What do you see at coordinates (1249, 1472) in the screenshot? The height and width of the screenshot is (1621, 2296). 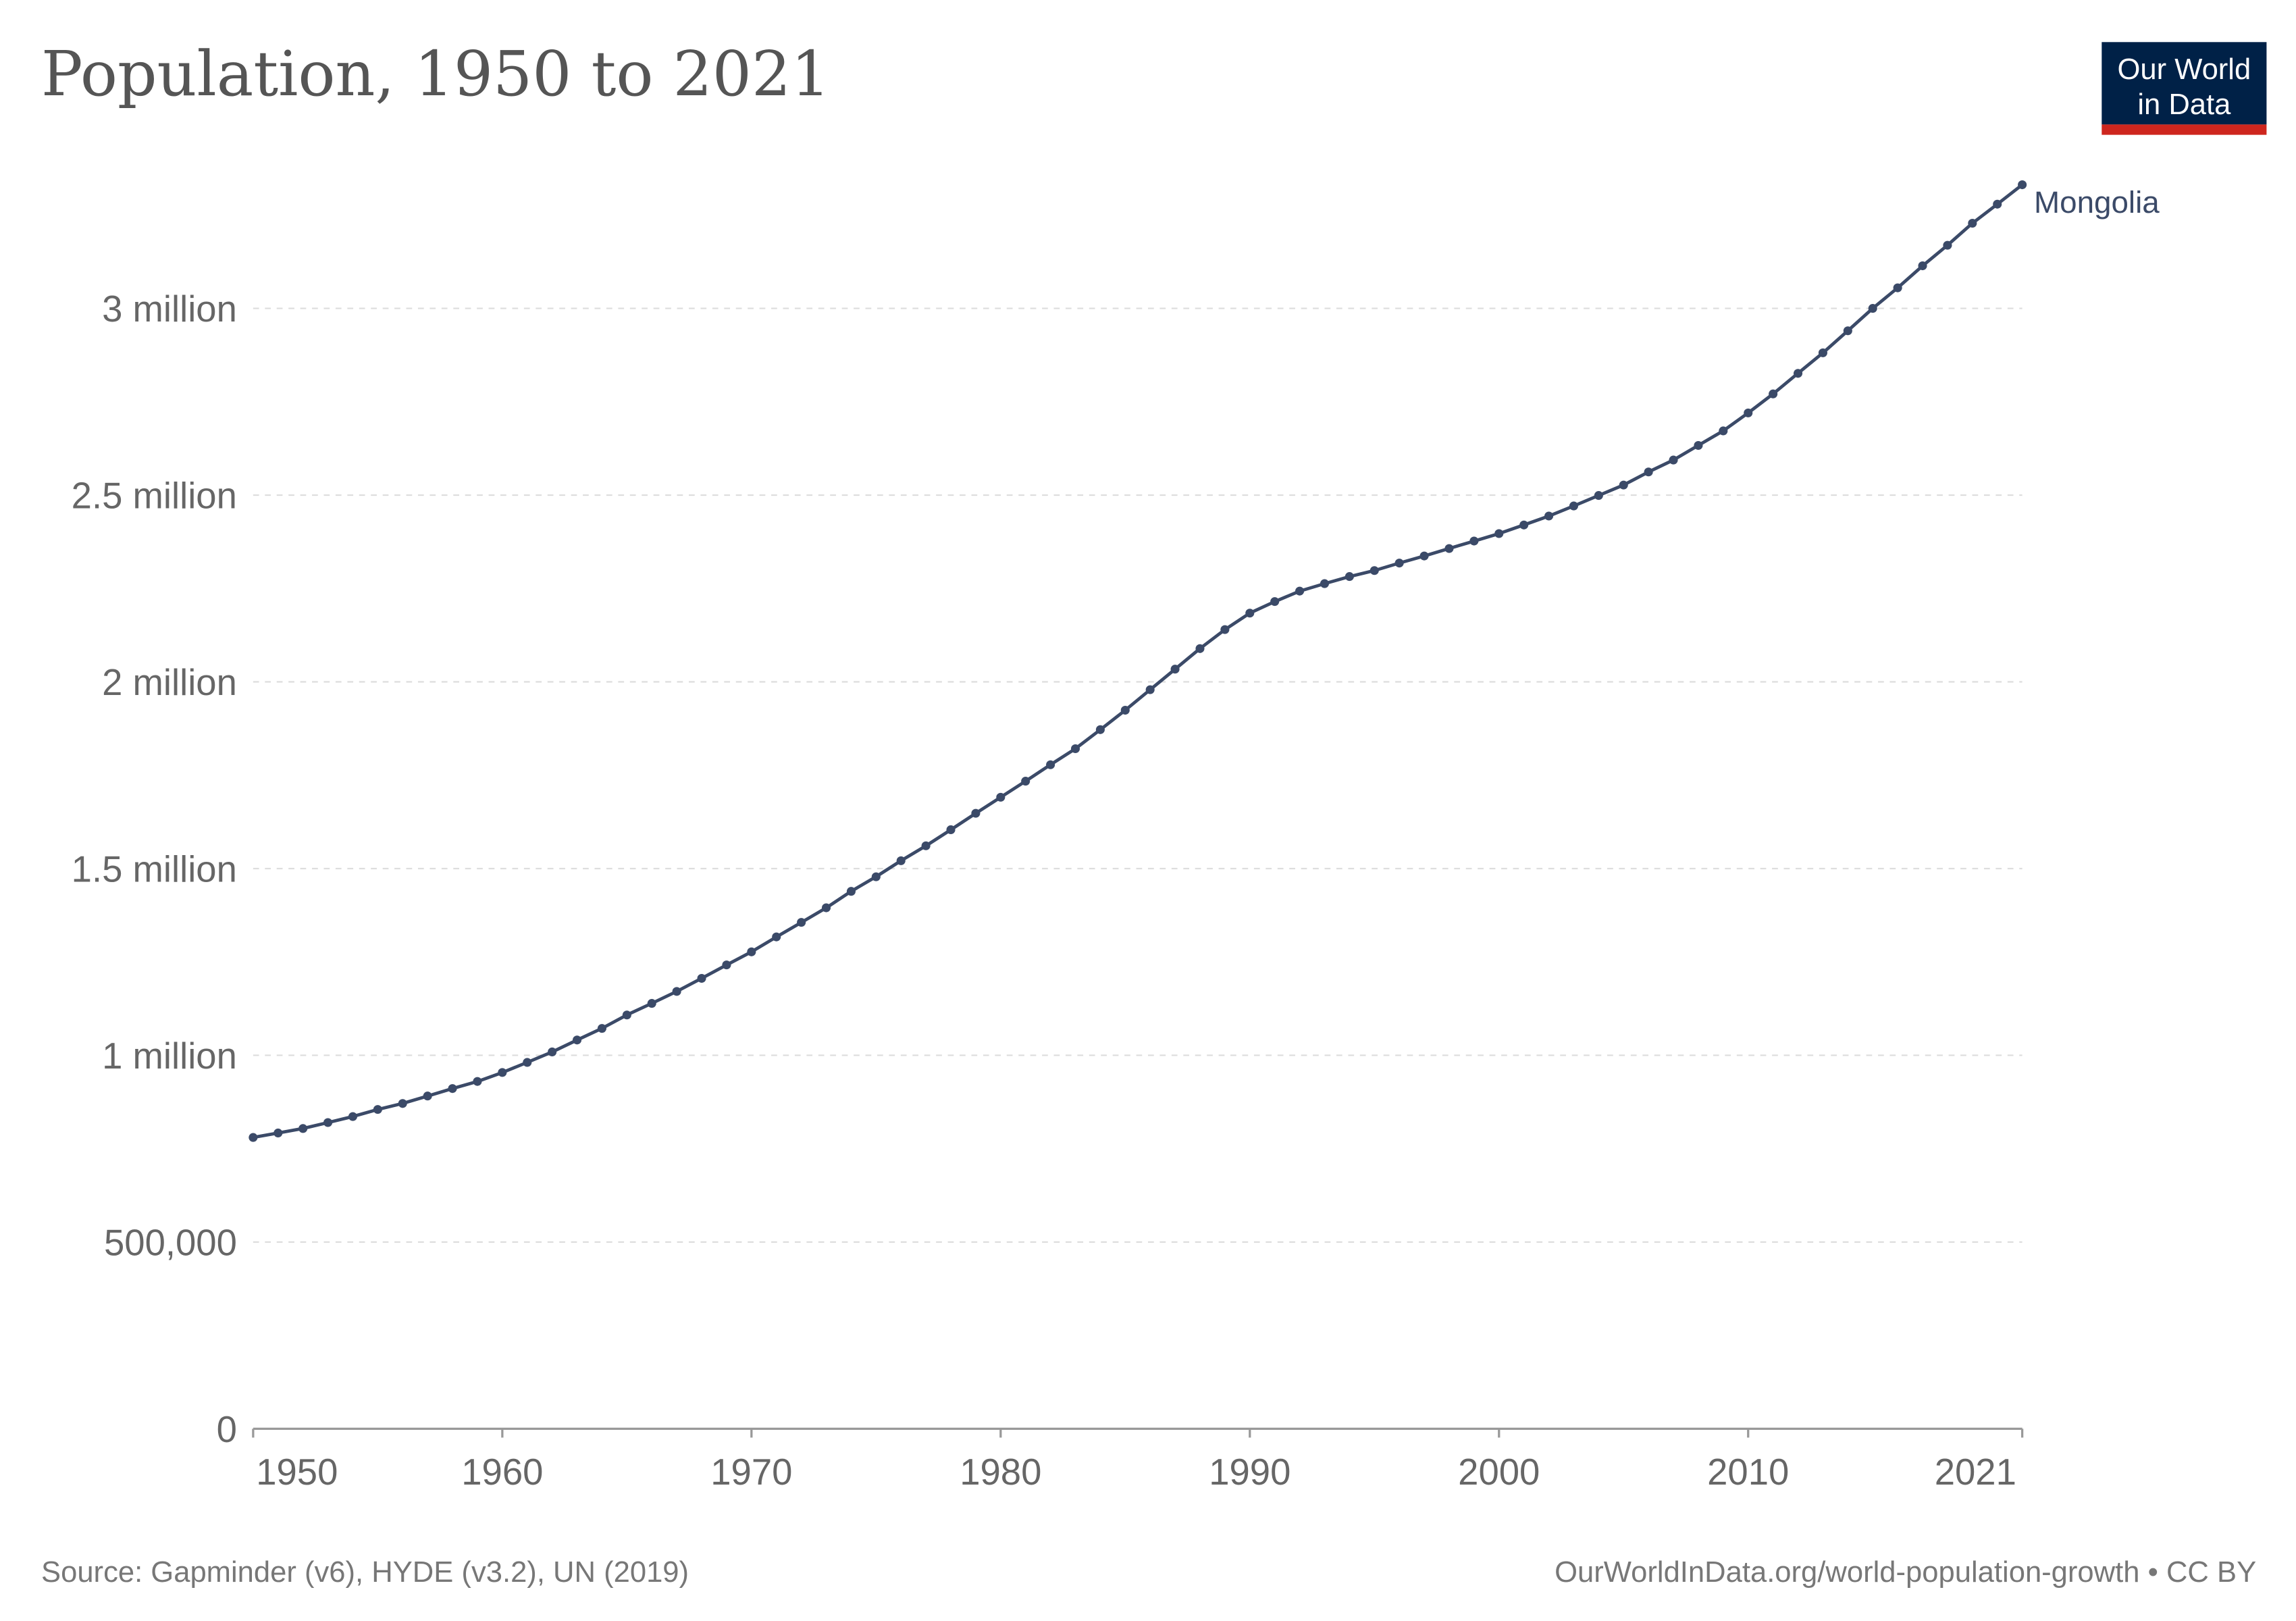 I see `x-tick-label: 1990` at bounding box center [1249, 1472].